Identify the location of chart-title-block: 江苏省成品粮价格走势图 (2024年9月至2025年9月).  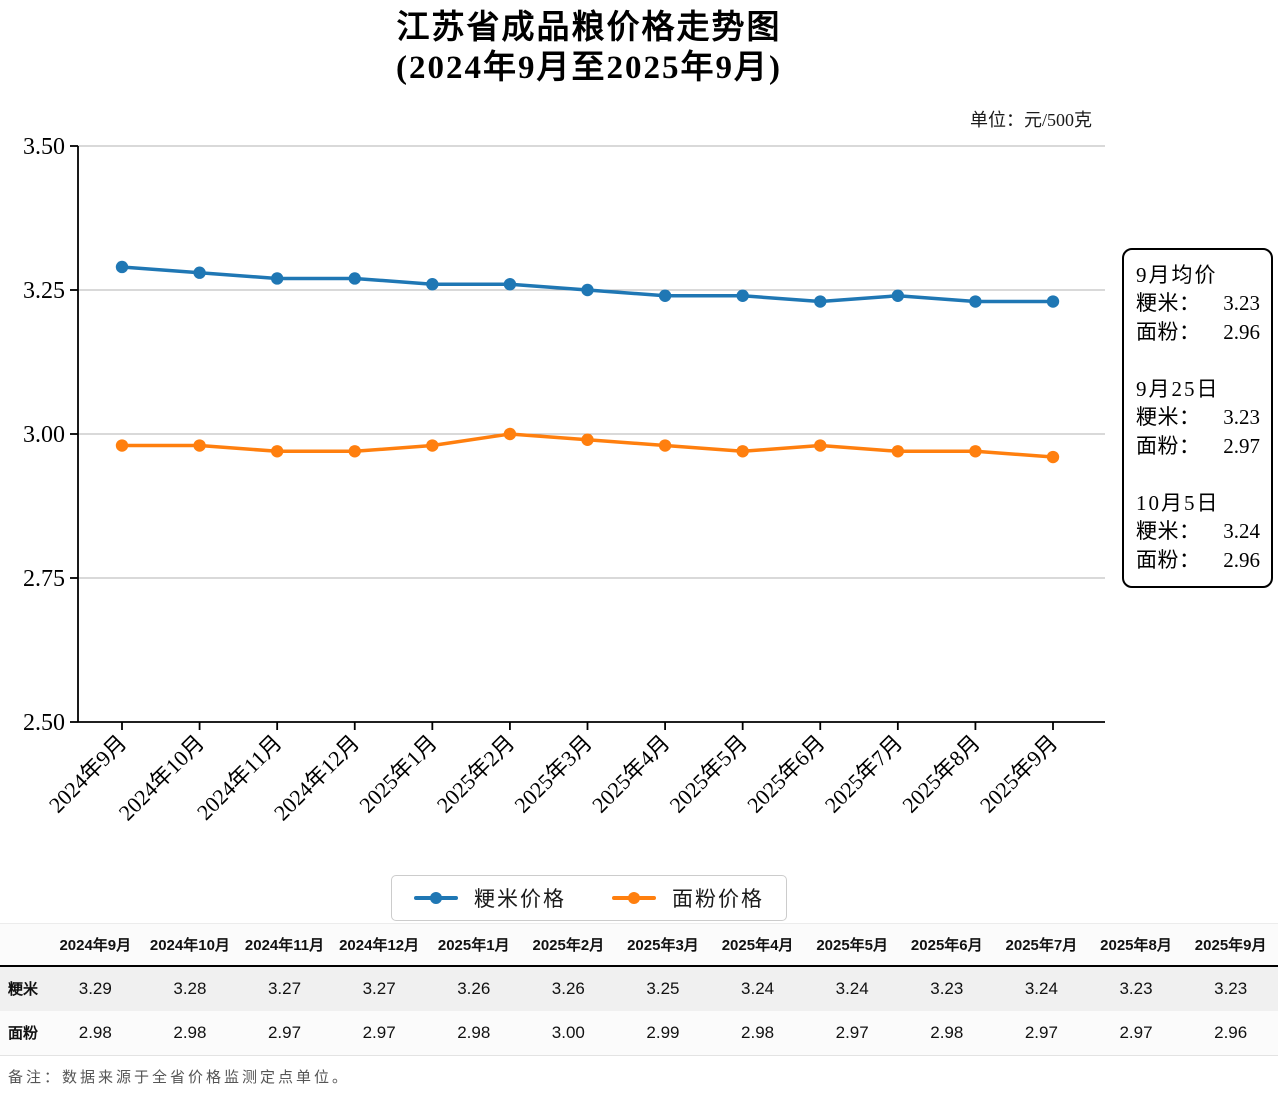
(589, 48).